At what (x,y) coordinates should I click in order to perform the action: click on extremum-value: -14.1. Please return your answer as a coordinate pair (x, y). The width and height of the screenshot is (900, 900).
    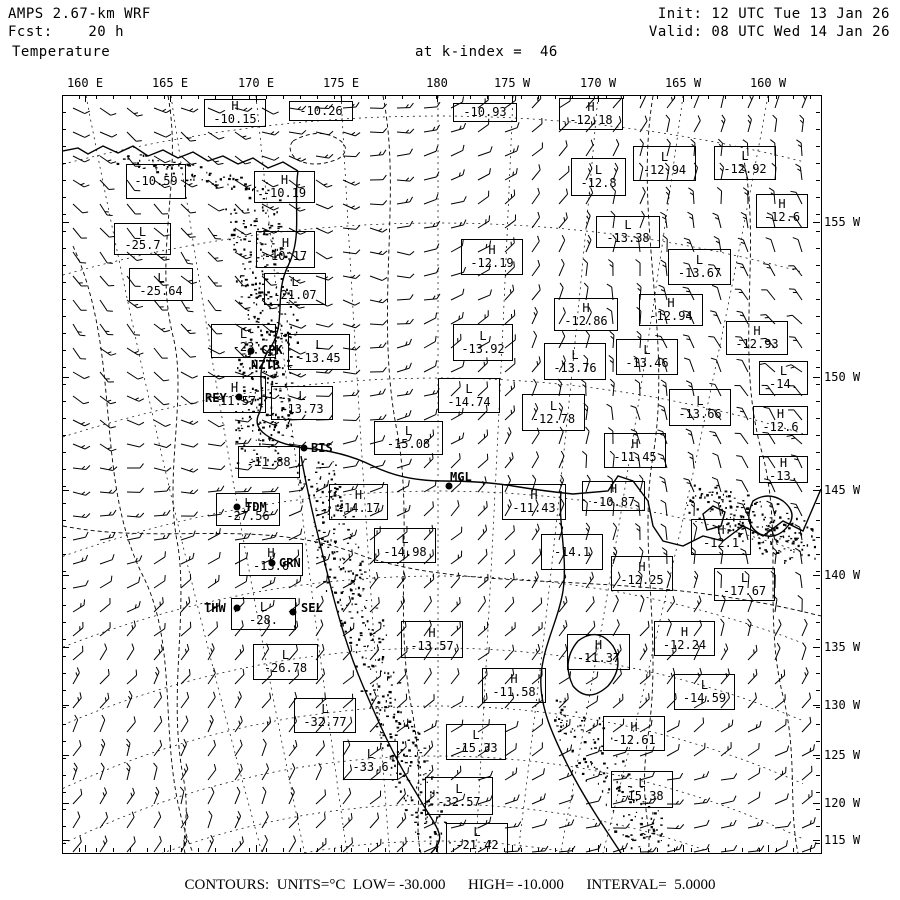
    Looking at the image, I should click on (572, 551).